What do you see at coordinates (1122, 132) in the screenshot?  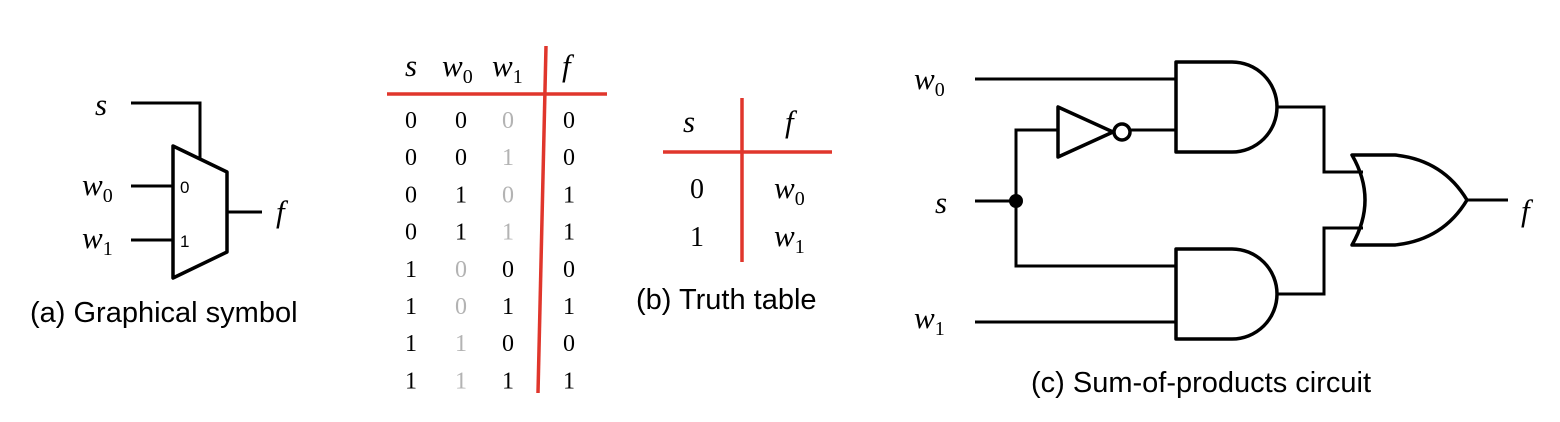 I see `inverter-bubble` at bounding box center [1122, 132].